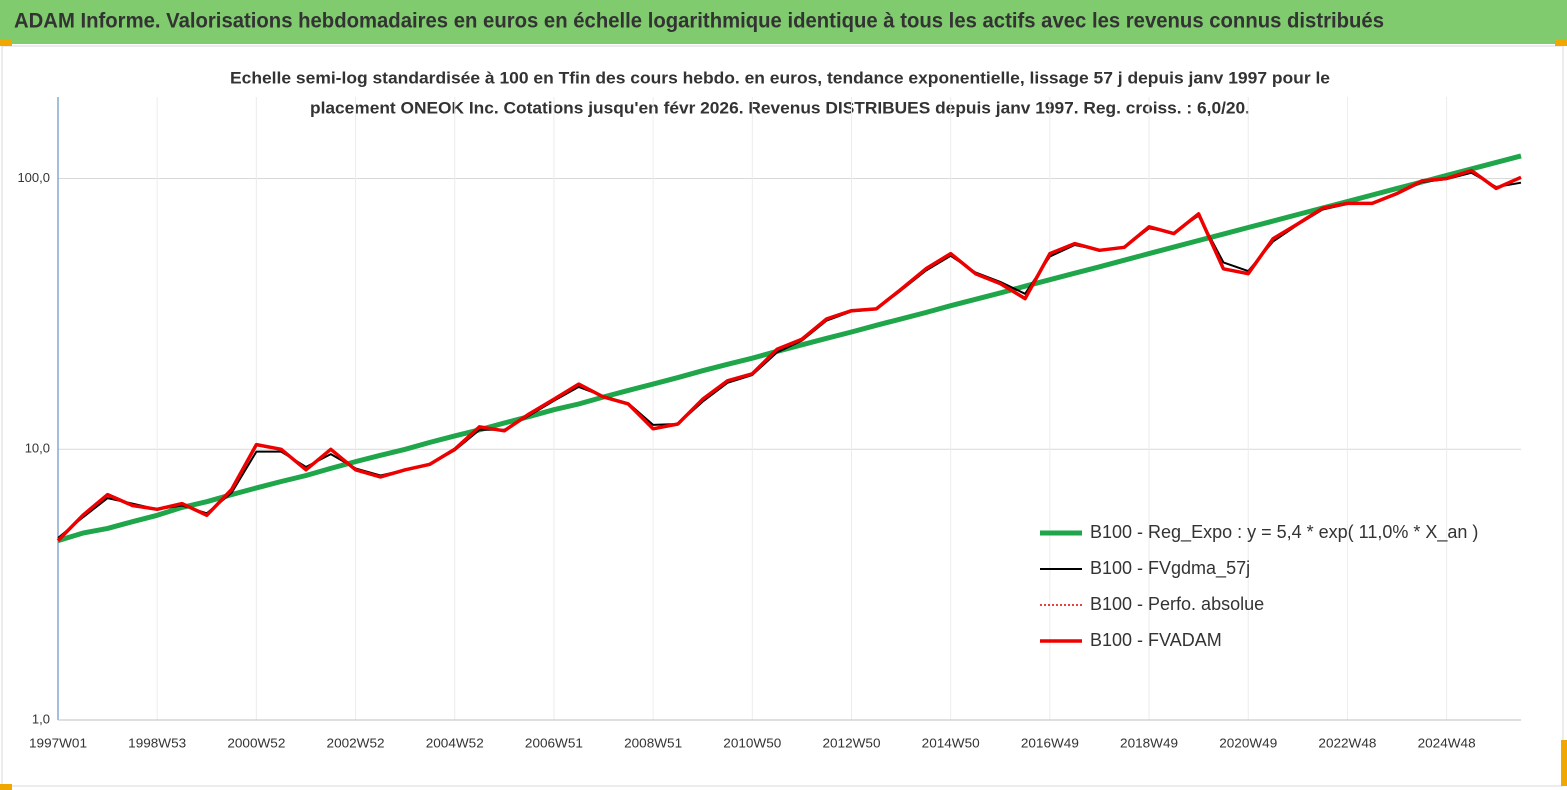 The width and height of the screenshot is (1567, 790). Describe the element at coordinates (157, 742) in the screenshot. I see `x-tick-label: 1998W53` at that location.